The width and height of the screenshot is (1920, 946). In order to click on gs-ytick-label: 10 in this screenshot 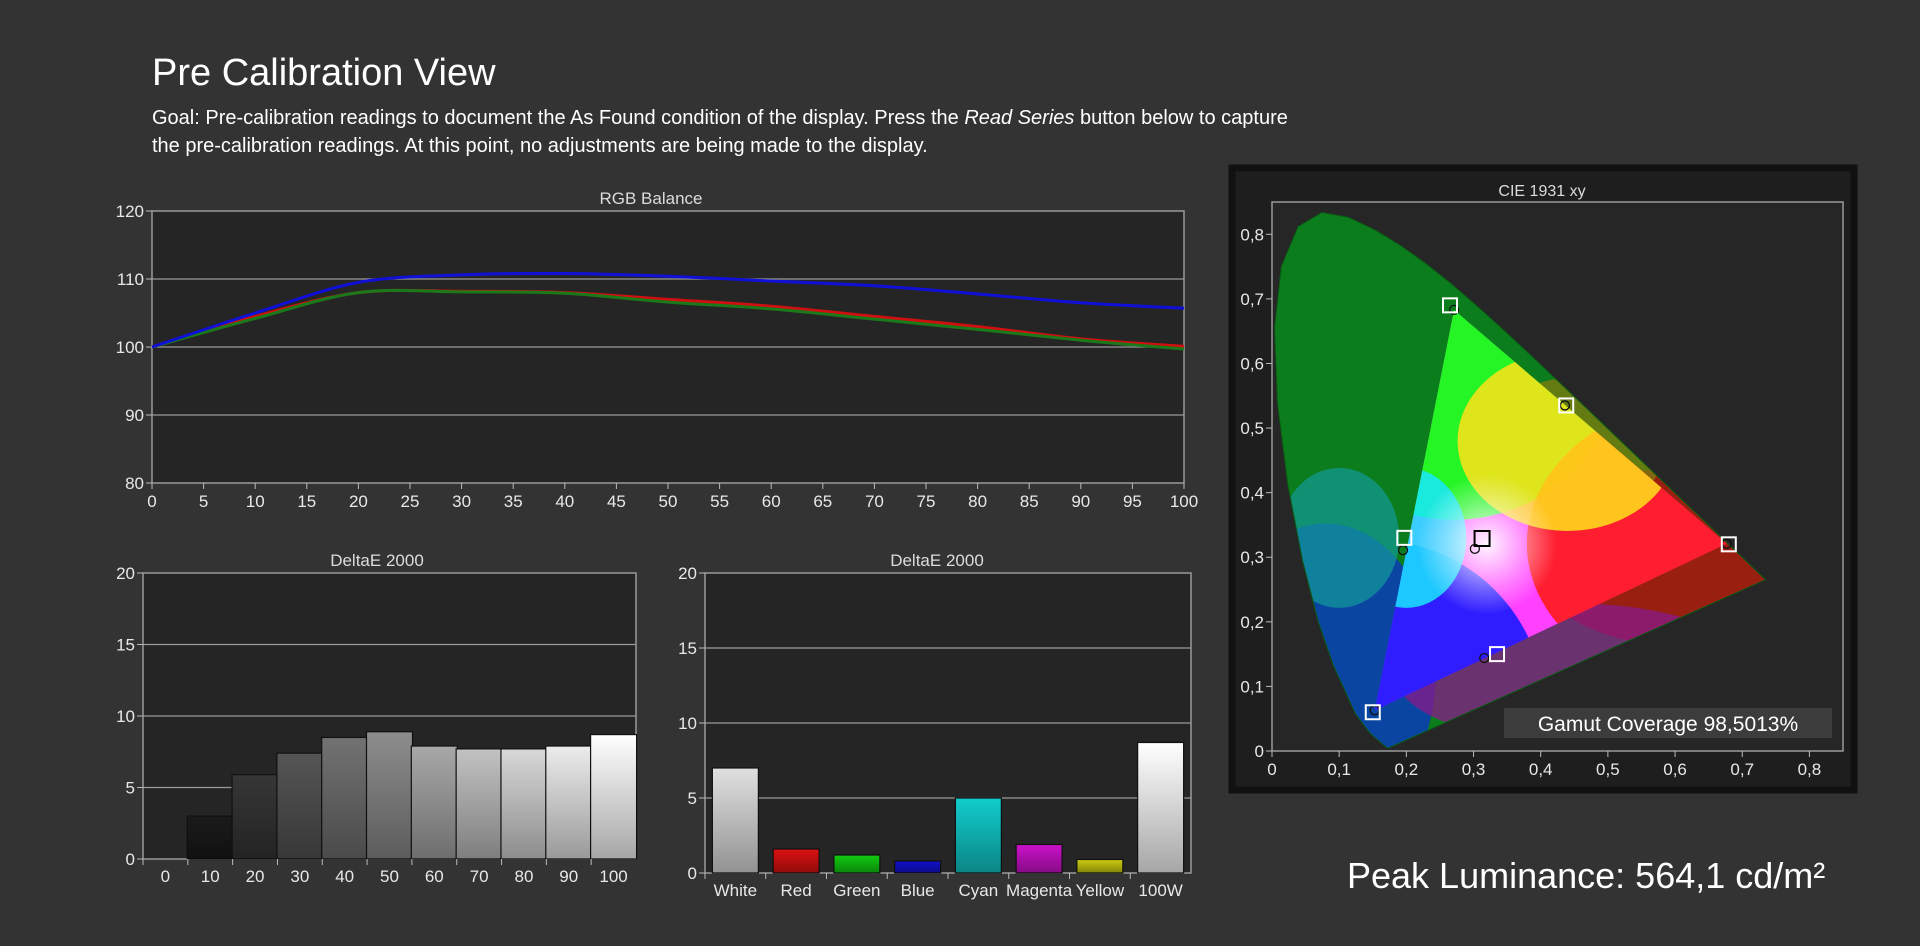, I will do `click(125, 716)`.